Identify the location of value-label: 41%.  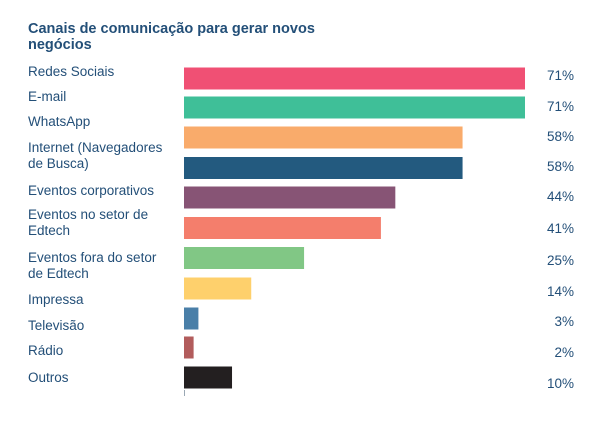
(560, 228).